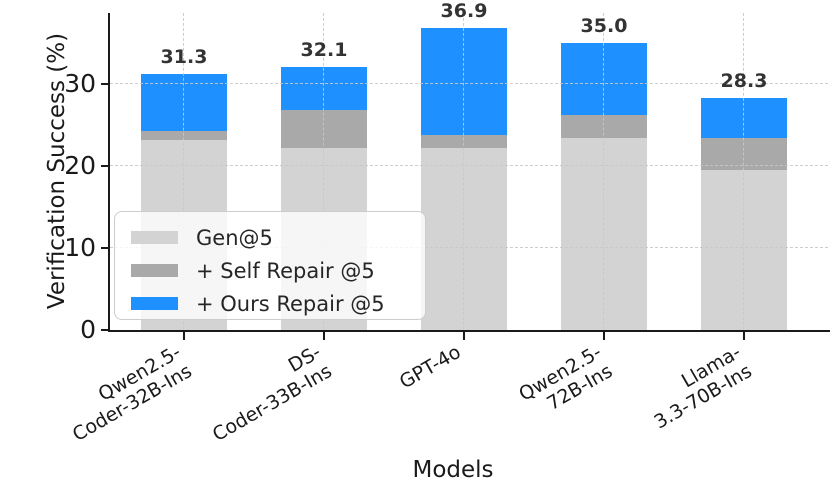 The image size is (830, 498). What do you see at coordinates (234, 237) in the screenshot?
I see `legend-label-gen: Gen@5` at bounding box center [234, 237].